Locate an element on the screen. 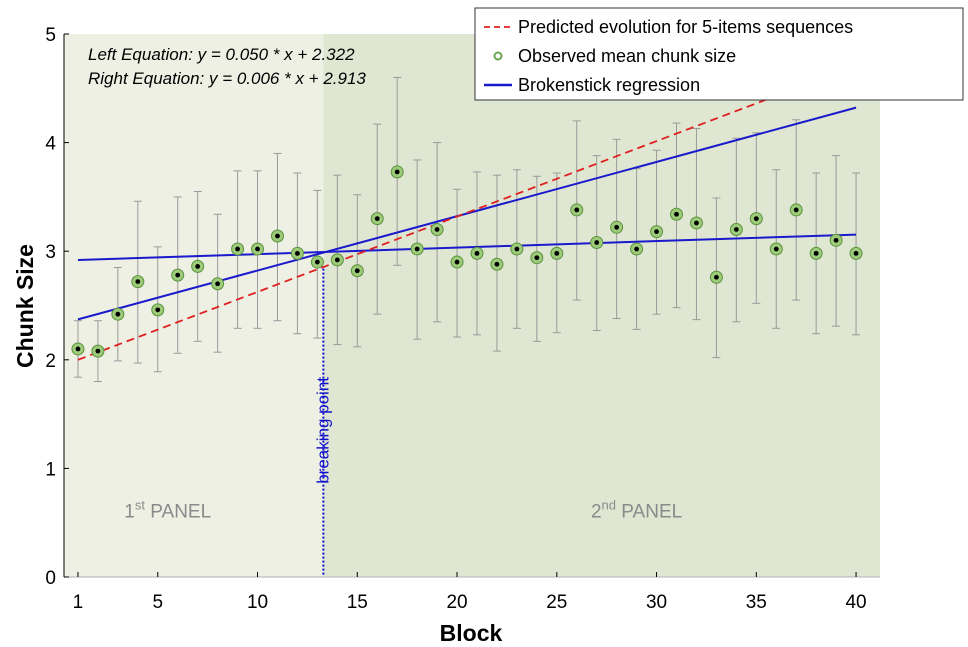 This screenshot has height=647, width=968. y-axis-title: Chunk Size is located at coordinates (25, 306).